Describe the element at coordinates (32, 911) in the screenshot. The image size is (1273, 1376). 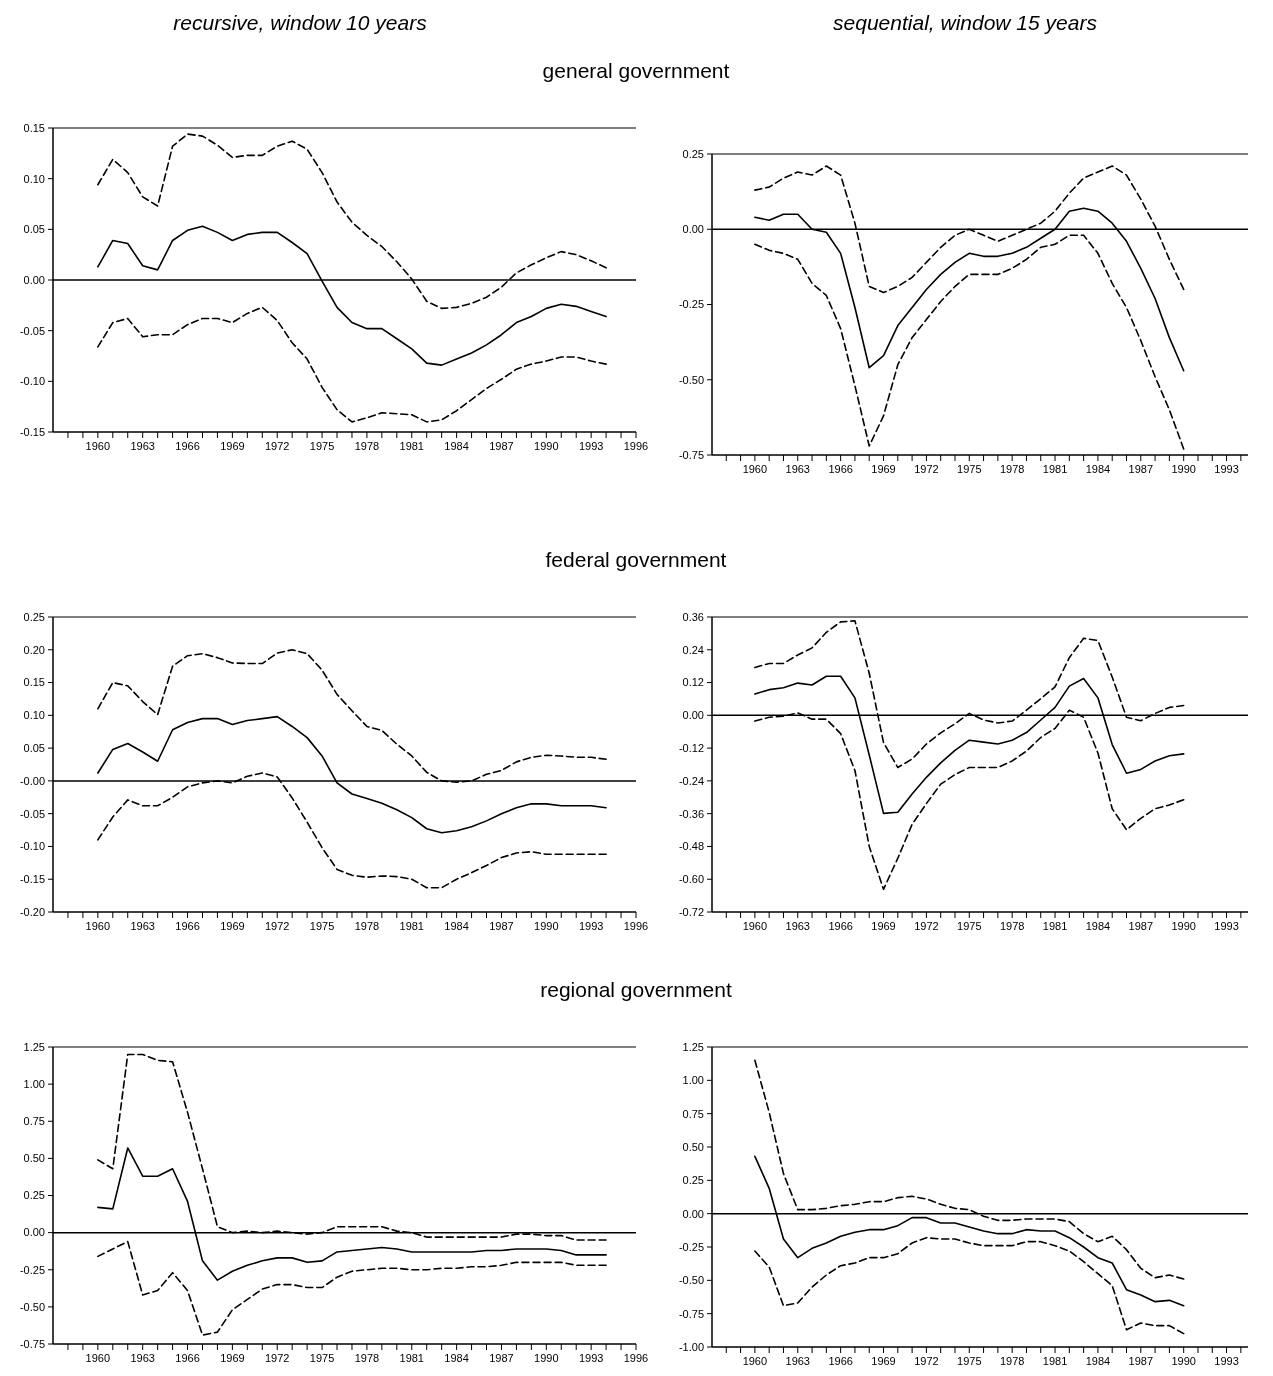
I see `y-tick-label: -0.20` at that location.